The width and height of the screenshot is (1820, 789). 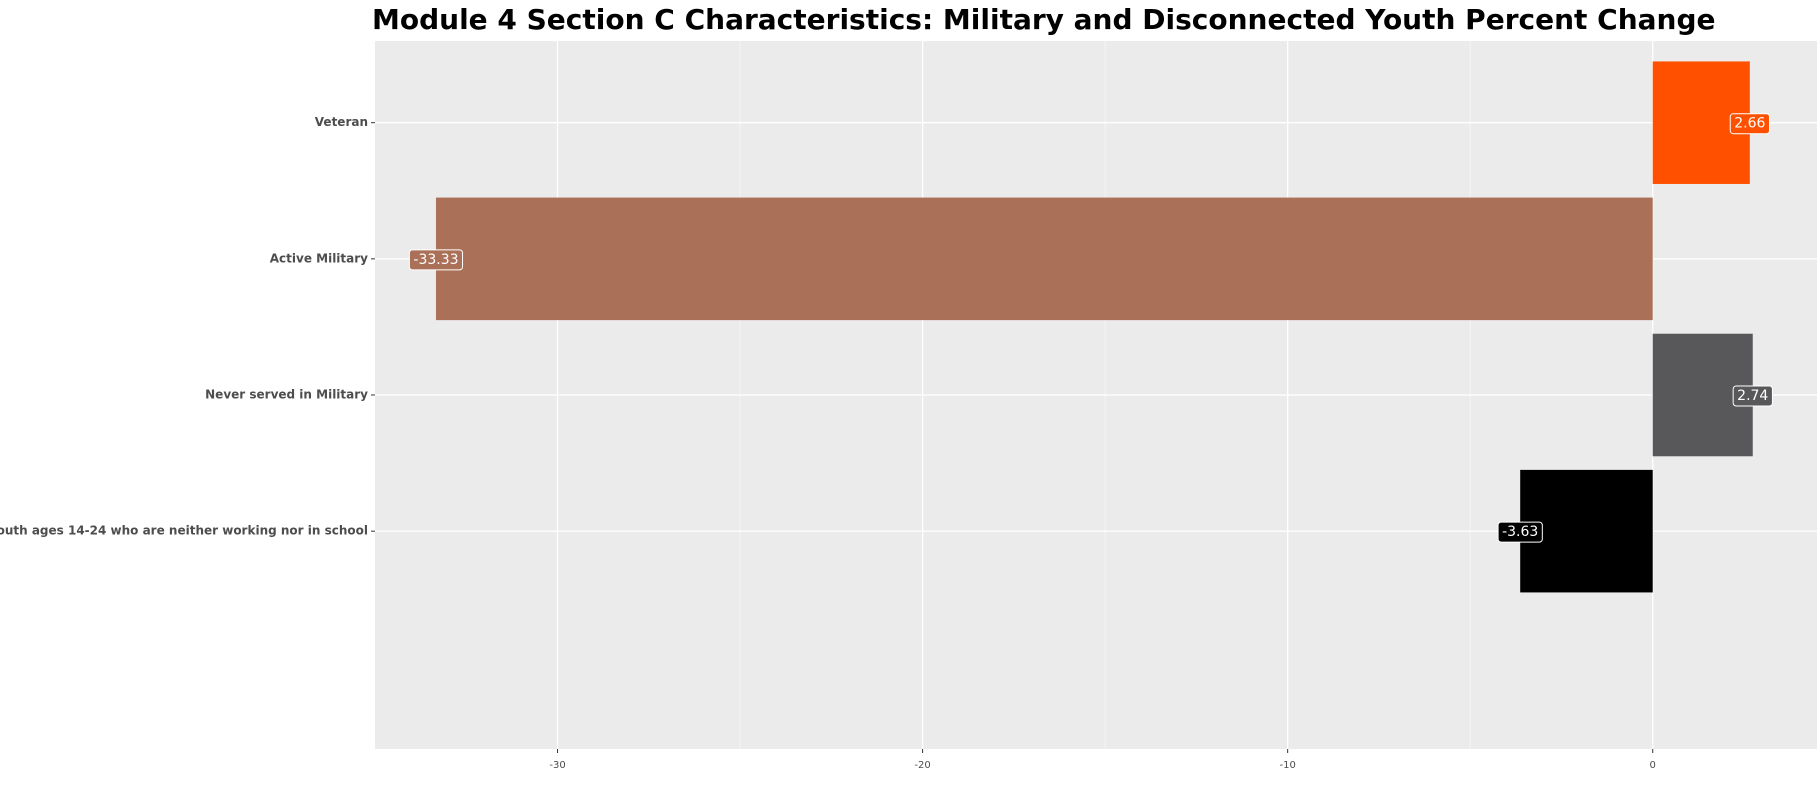 I want to click on x-tick-label: -30, so click(x=557, y=765).